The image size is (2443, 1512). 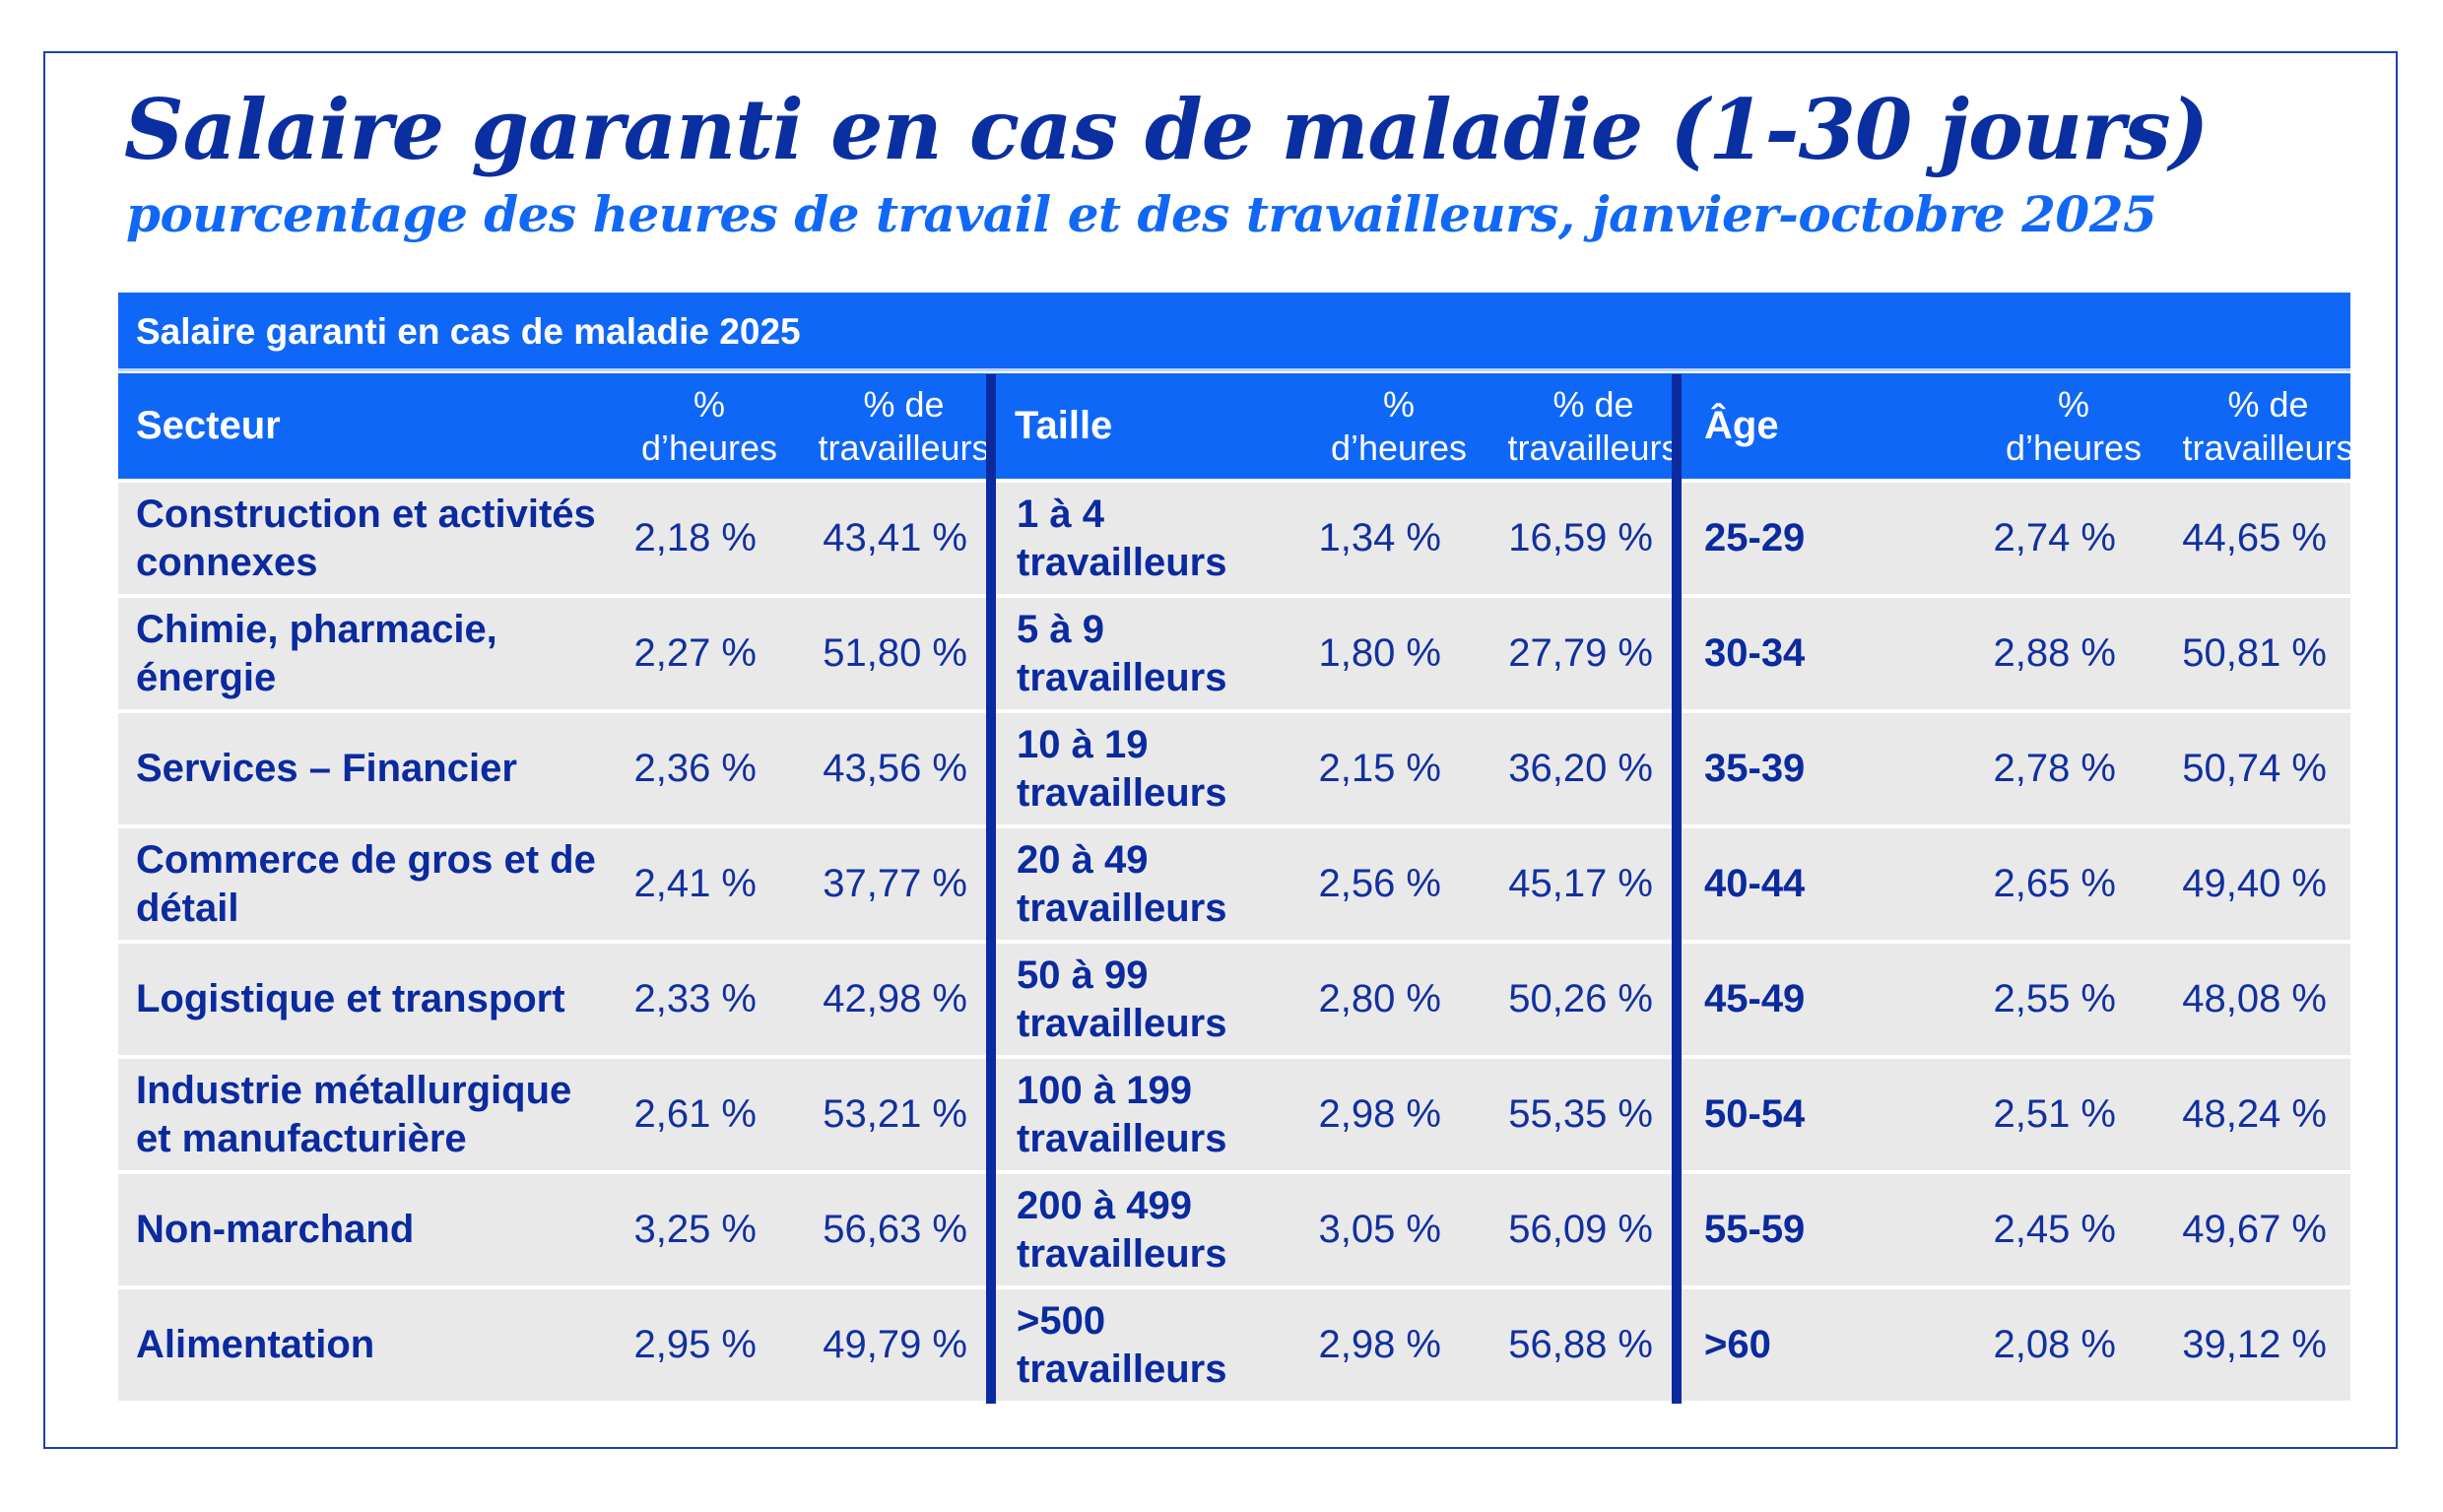 What do you see at coordinates (1379, 537) in the screenshot?
I see `cell-size-hours: 1,34 %` at bounding box center [1379, 537].